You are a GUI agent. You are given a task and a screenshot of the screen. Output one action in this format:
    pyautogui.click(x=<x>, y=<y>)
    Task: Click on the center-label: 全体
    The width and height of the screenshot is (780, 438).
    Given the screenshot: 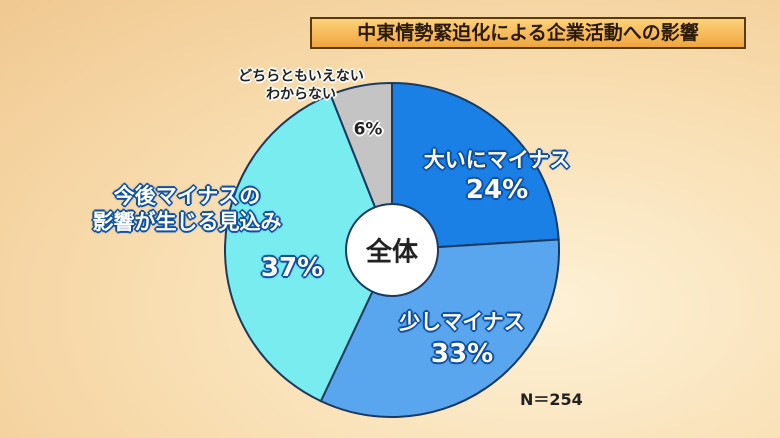 What is the action you would take?
    pyautogui.click(x=392, y=252)
    